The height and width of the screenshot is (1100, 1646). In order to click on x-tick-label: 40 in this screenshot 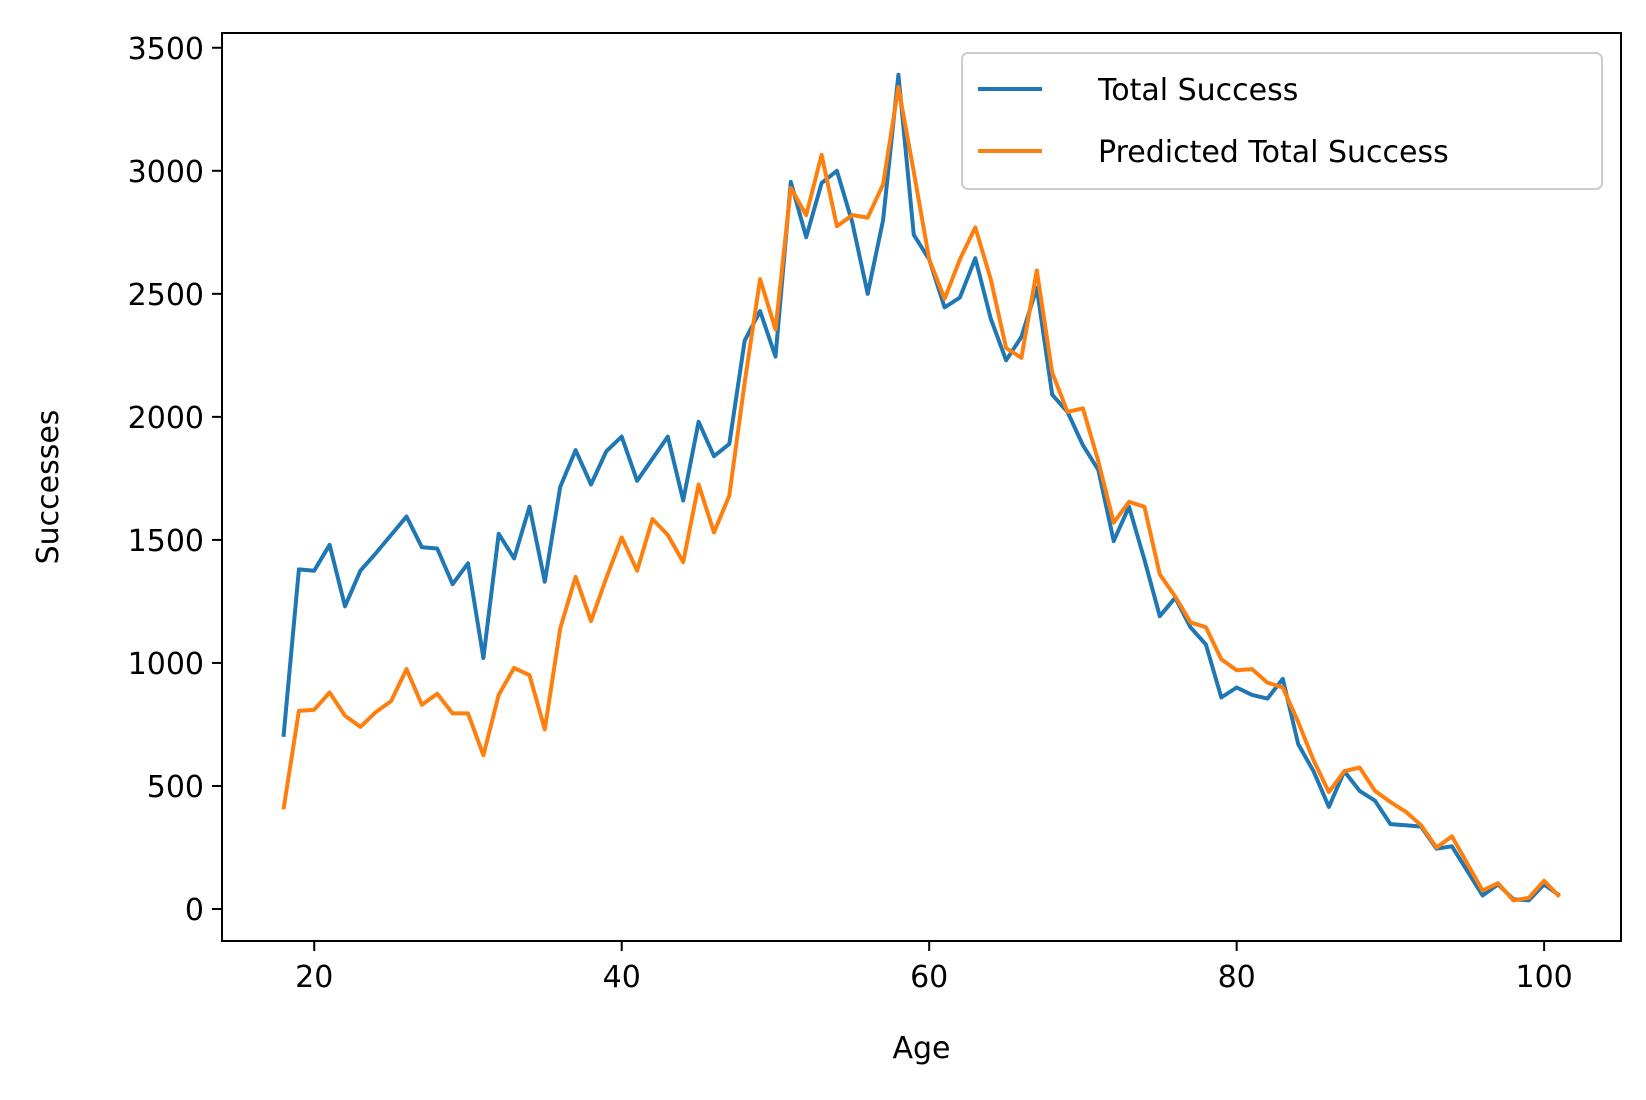, I will do `click(622, 977)`.